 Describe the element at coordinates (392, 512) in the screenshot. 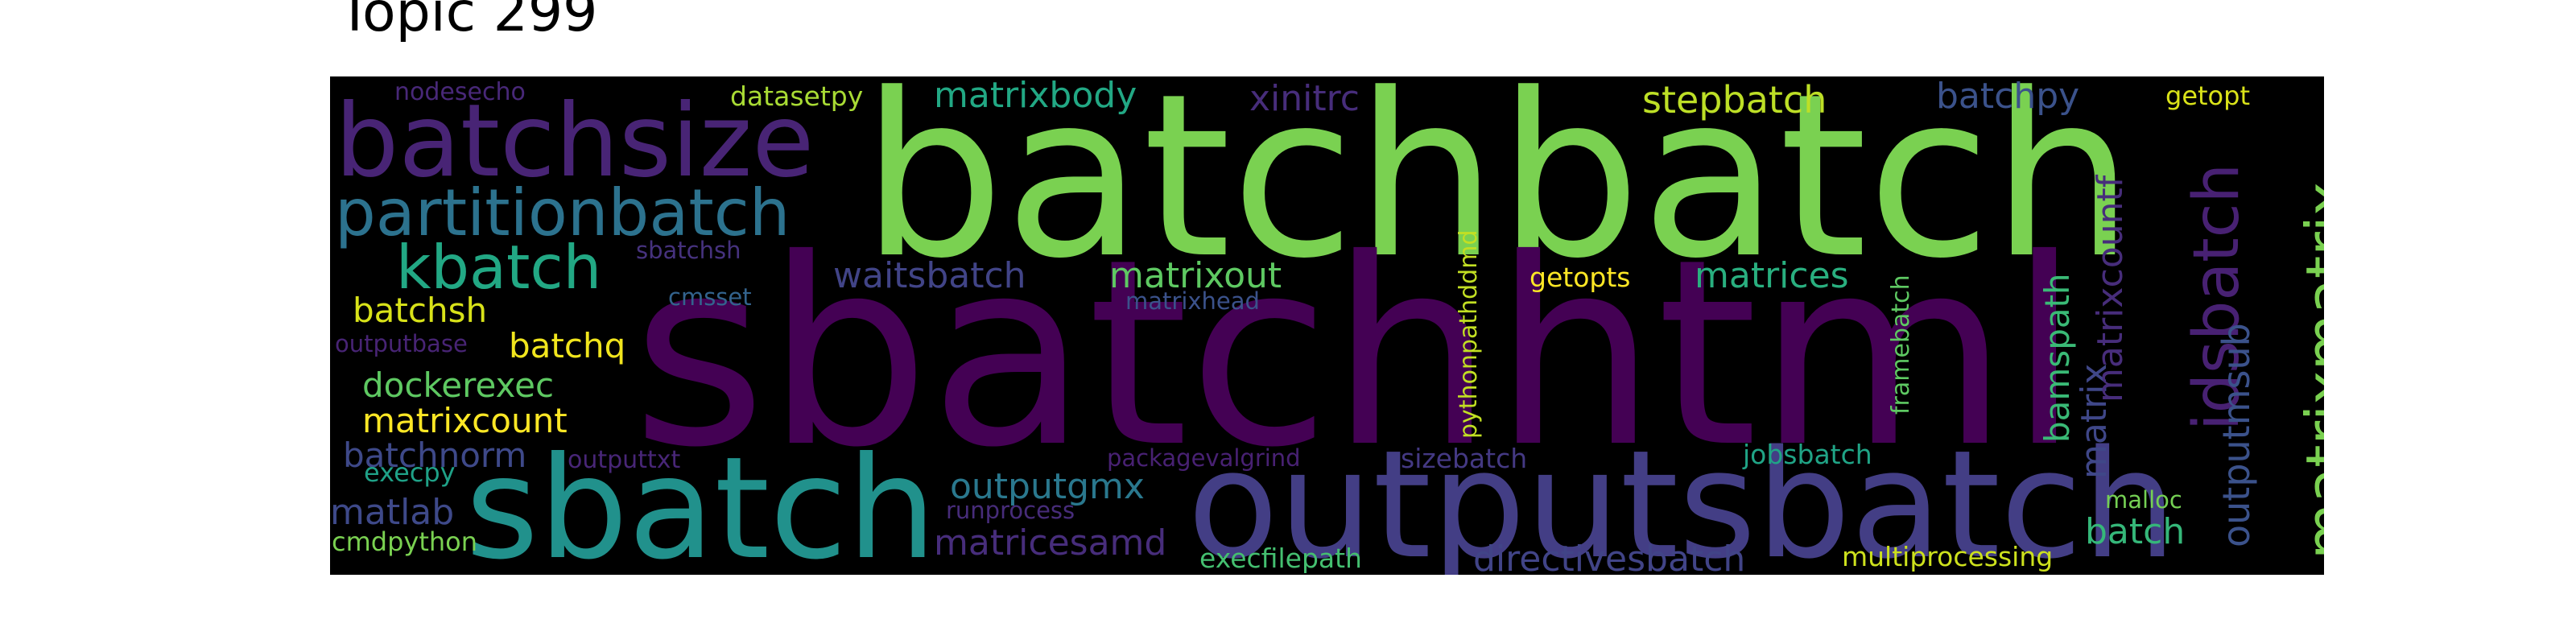

I see `word-matlab: matlab` at that location.